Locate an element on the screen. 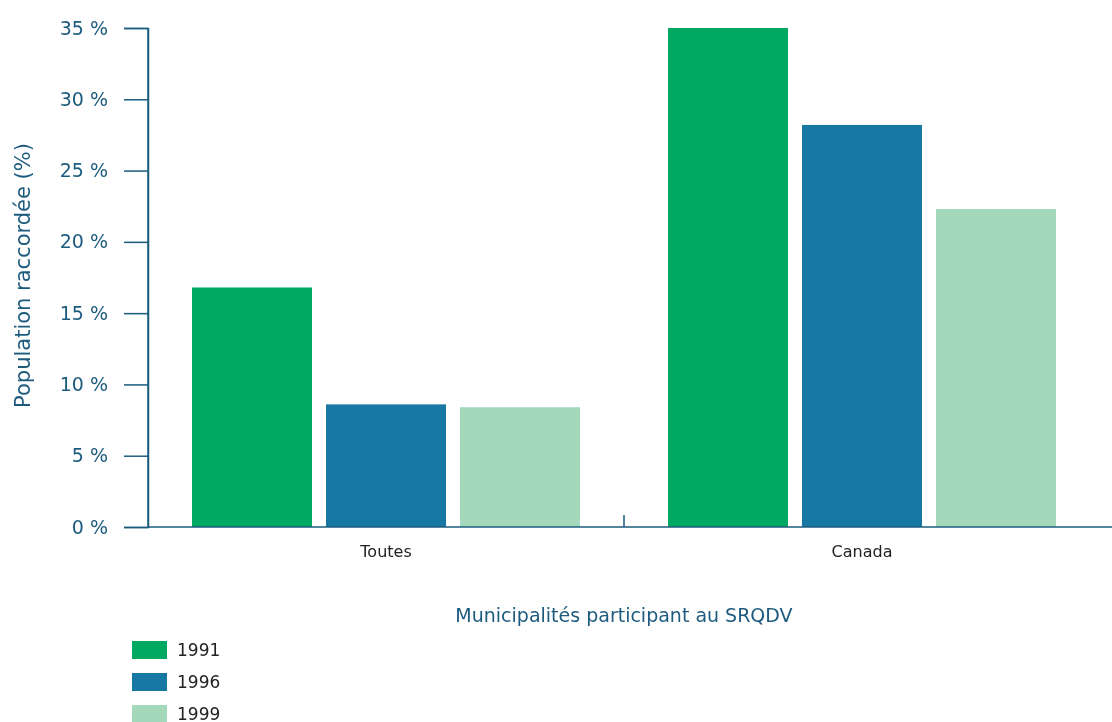 Image resolution: width=1112 pixels, height=722 pixels. legend-label: 1991 is located at coordinates (199, 649).